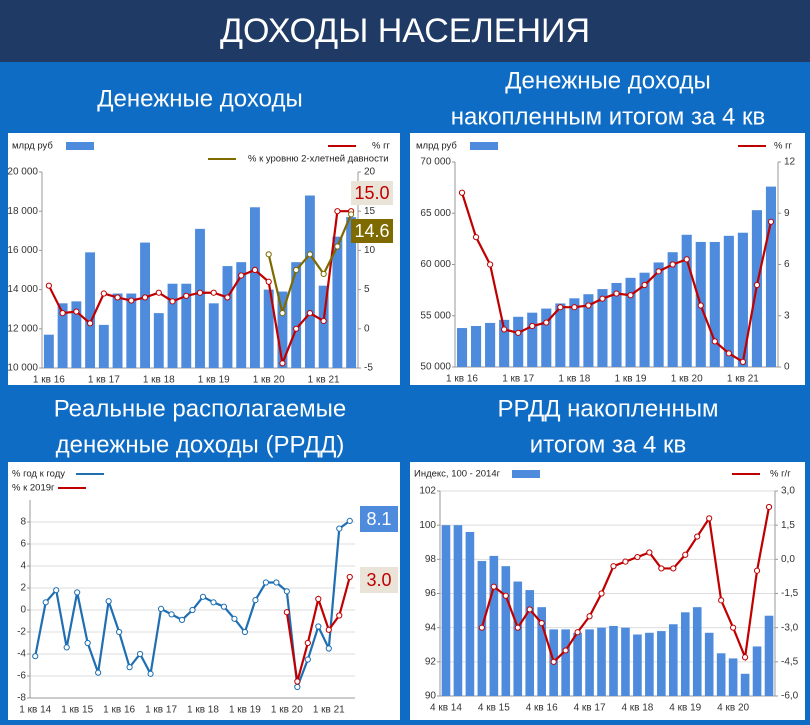  Describe the element at coordinates (405, 31) in the screenshot. I see `header-band` at that location.